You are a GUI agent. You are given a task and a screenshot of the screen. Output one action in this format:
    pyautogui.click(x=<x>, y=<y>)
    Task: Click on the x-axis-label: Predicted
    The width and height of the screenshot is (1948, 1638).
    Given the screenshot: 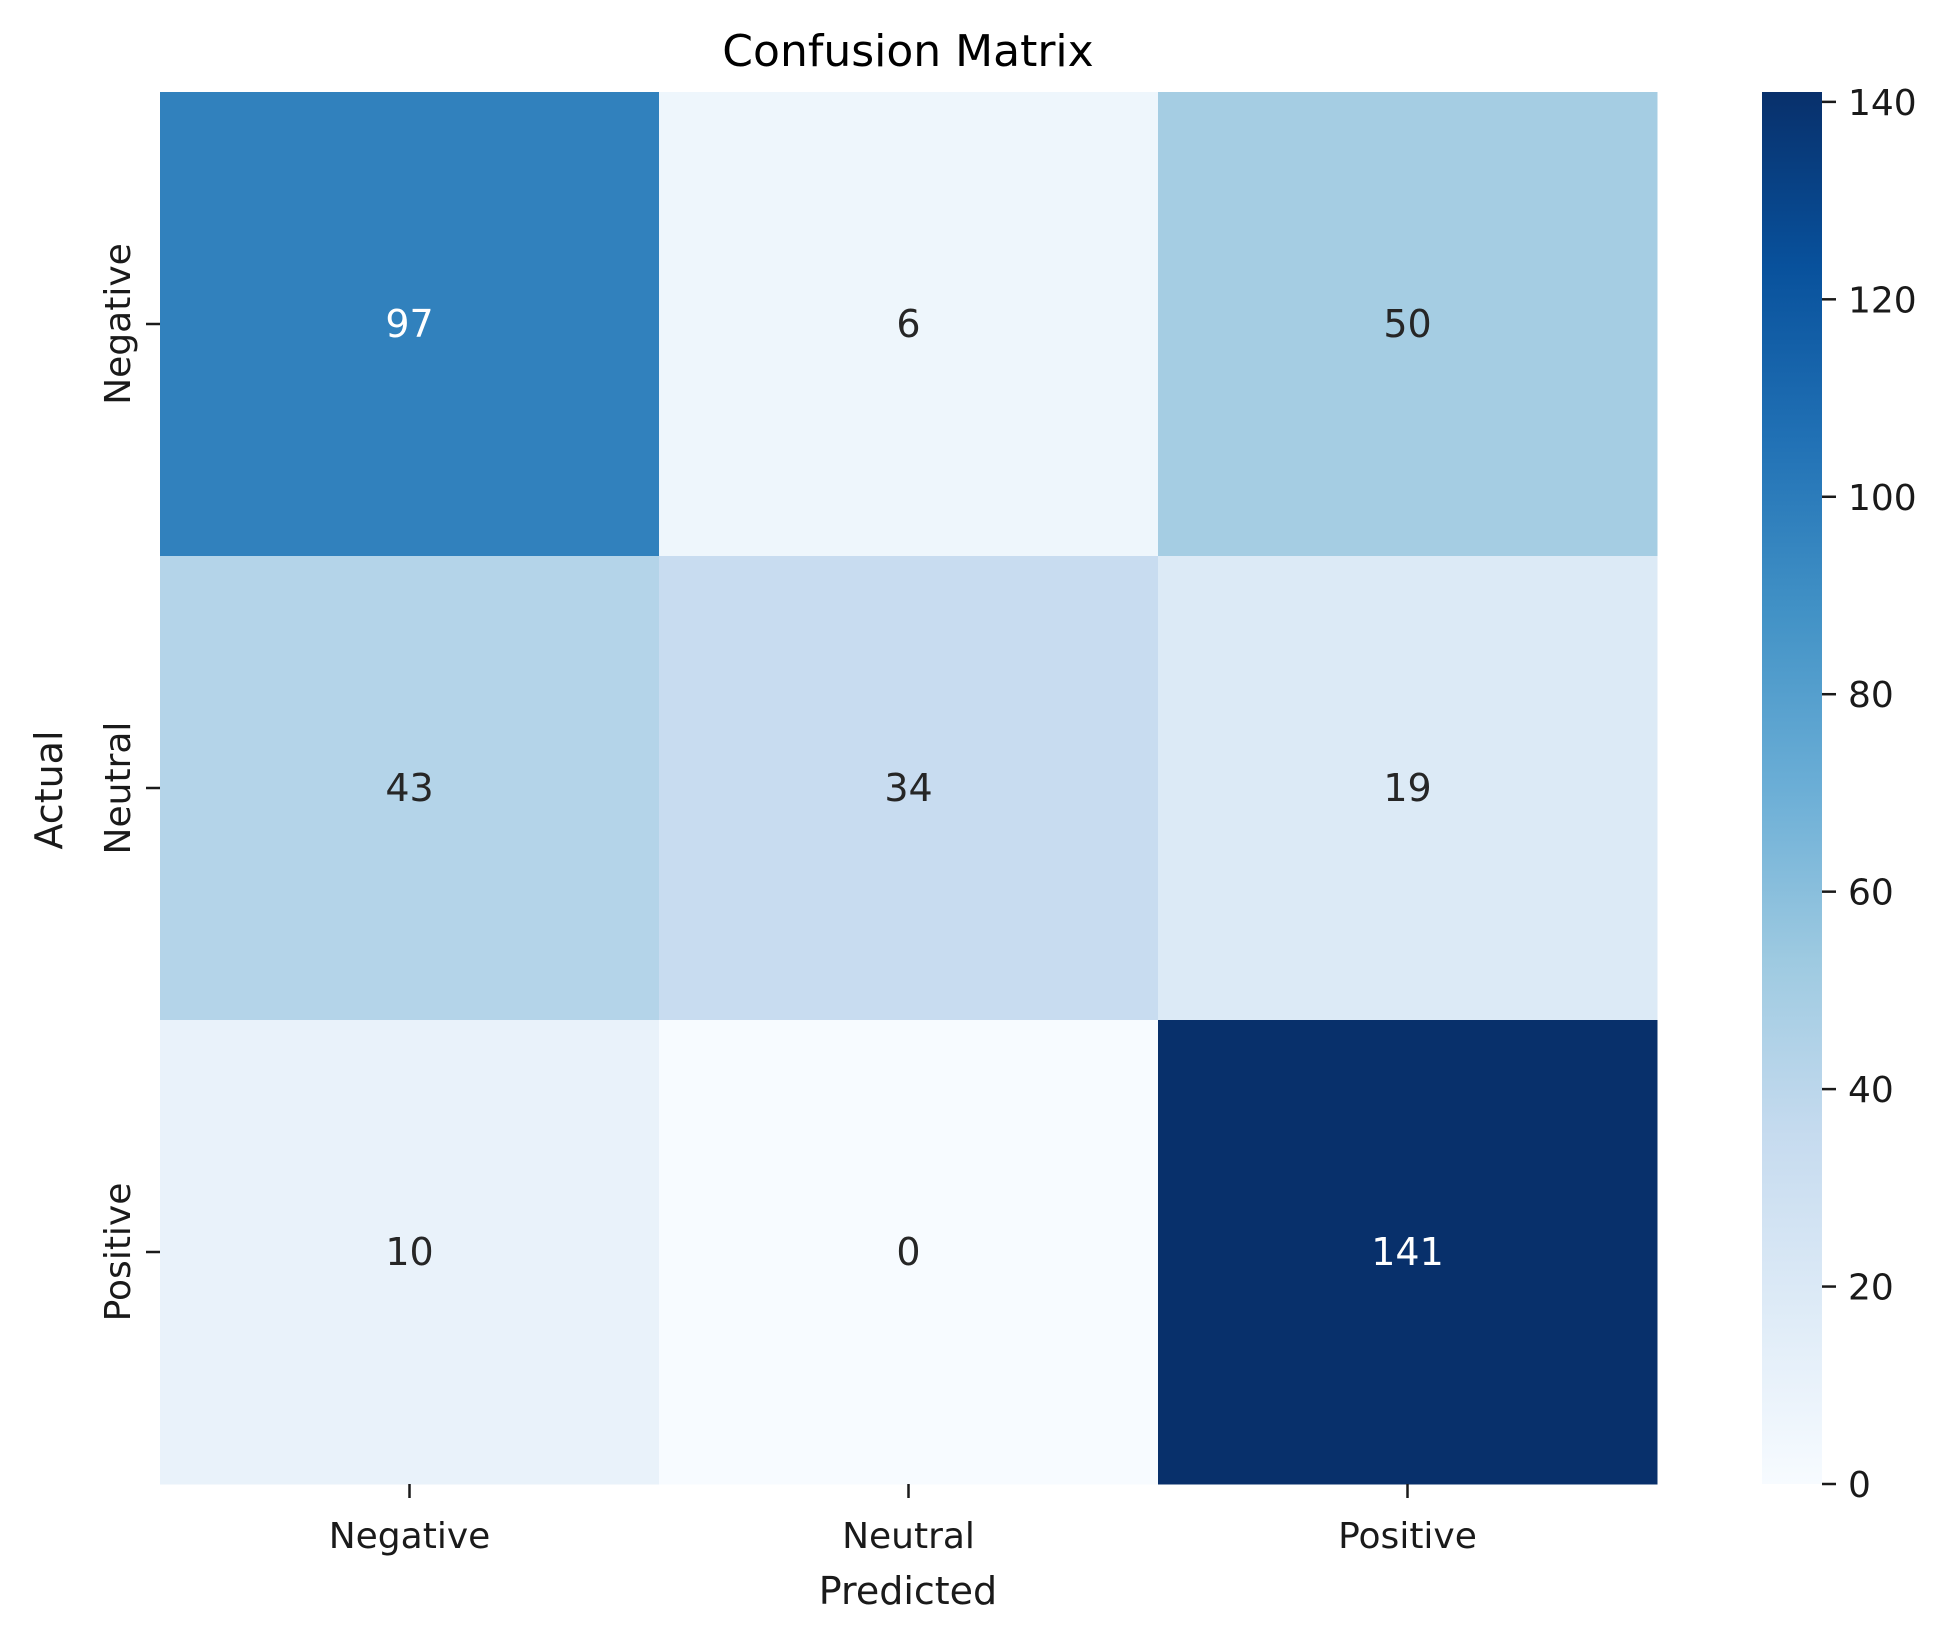 What is the action you would take?
    pyautogui.click(x=908, y=1591)
    